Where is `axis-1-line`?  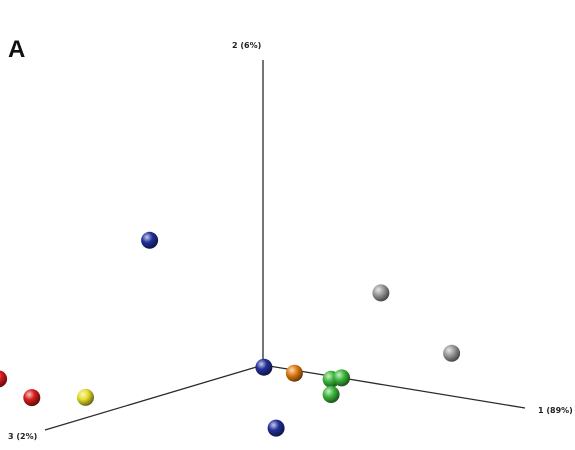
axis-1-line is located at coordinates (394, 386).